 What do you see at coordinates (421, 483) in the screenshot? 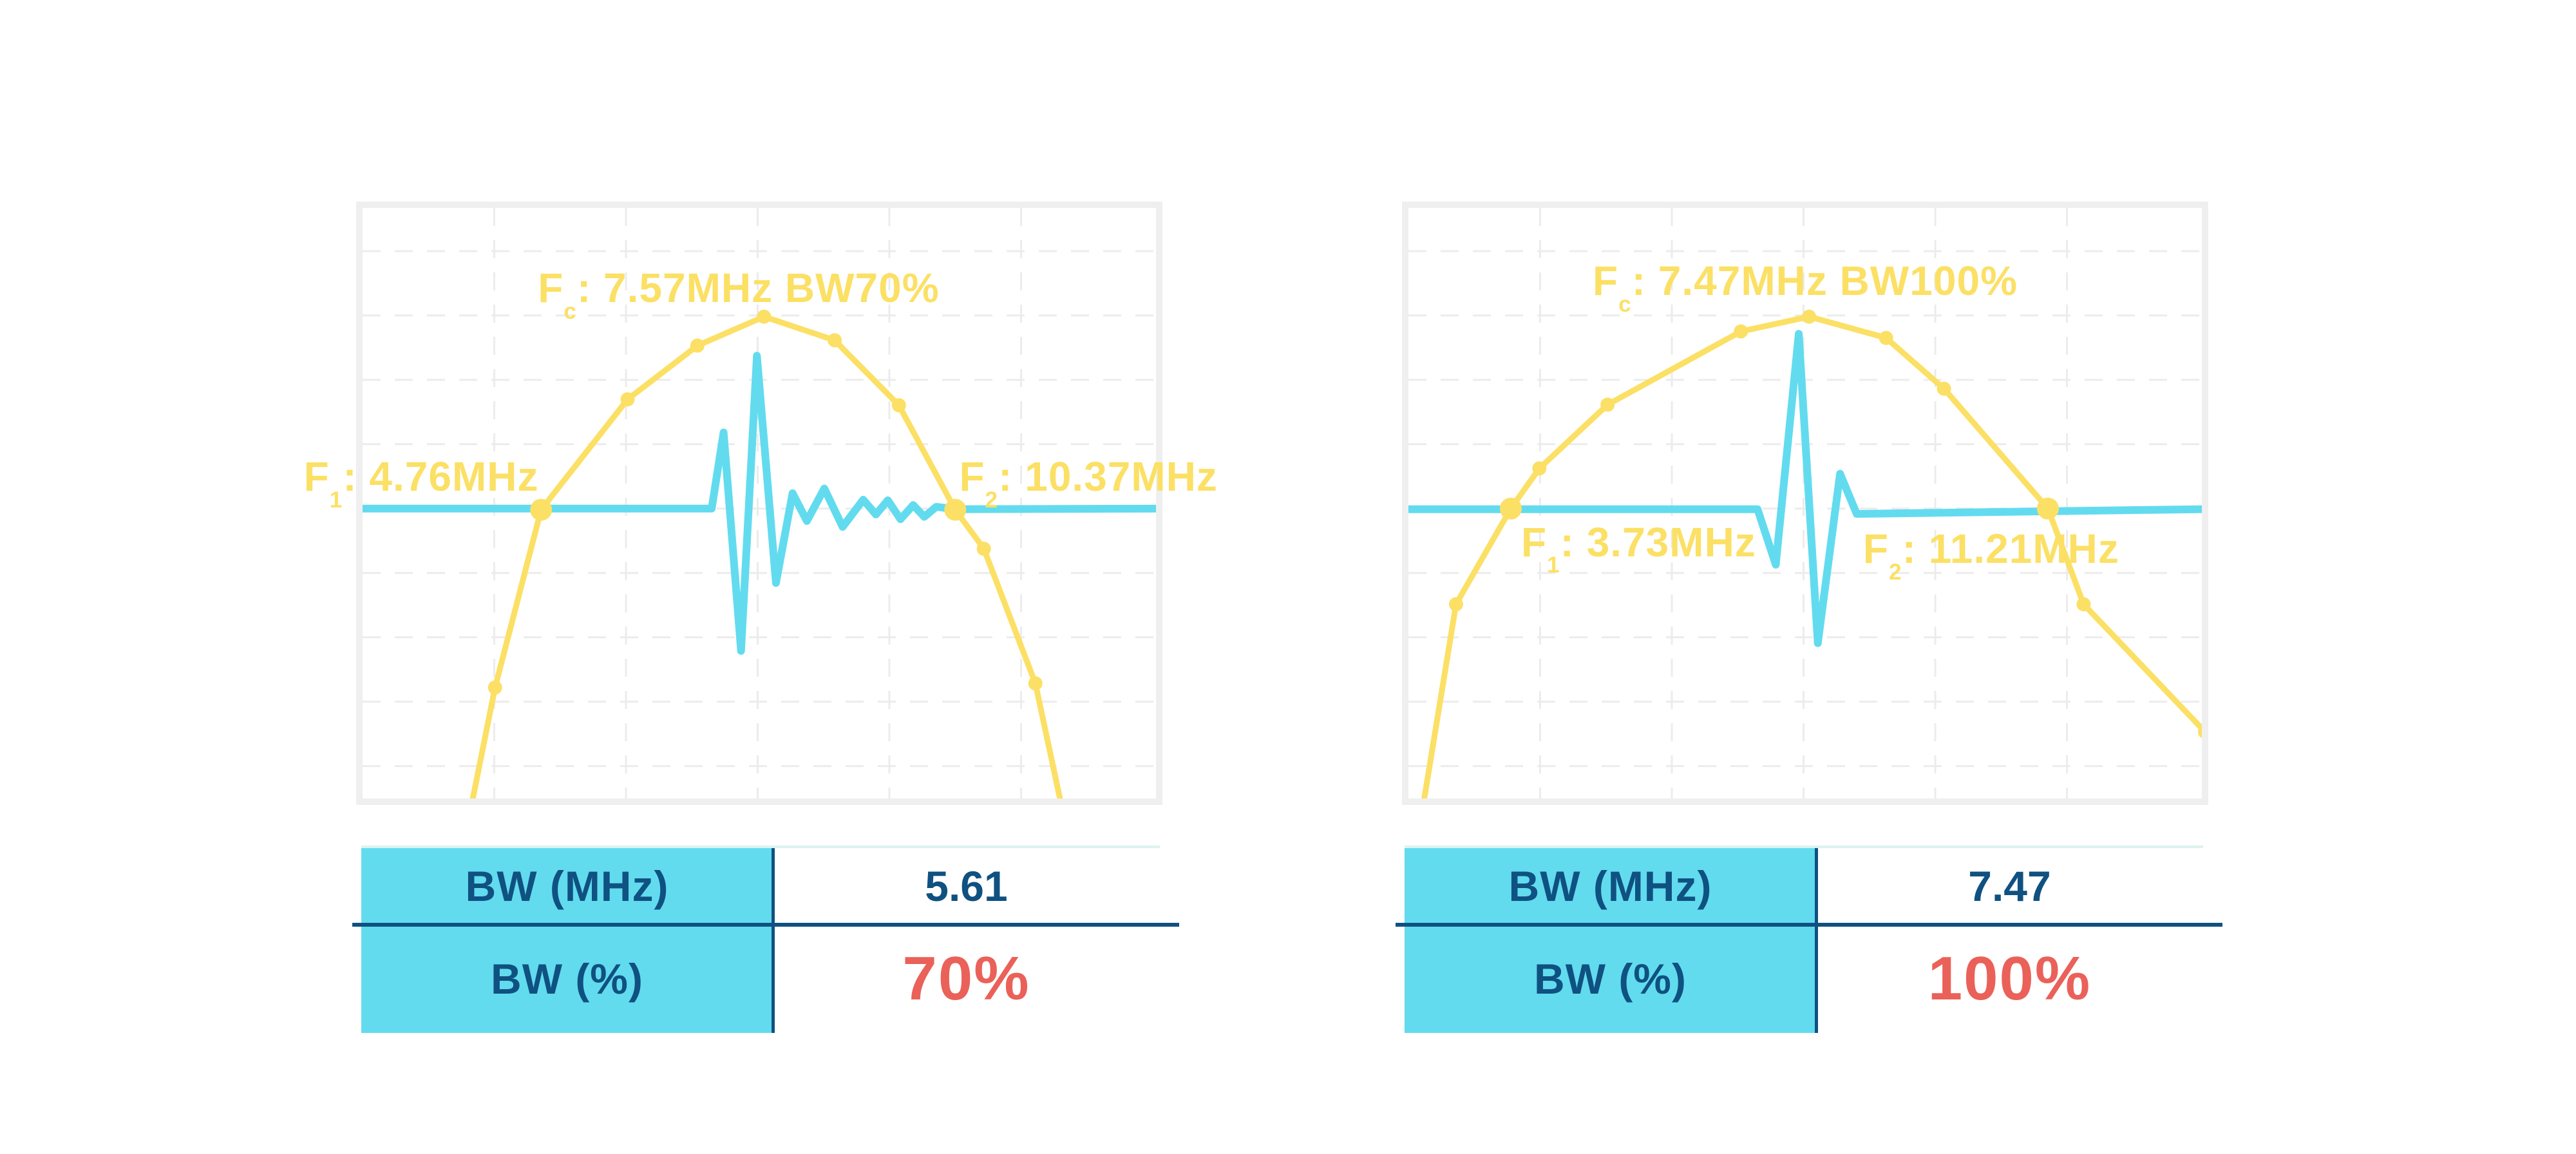
I see `f1-frequency-label: F1: 4.76MHz` at bounding box center [421, 483].